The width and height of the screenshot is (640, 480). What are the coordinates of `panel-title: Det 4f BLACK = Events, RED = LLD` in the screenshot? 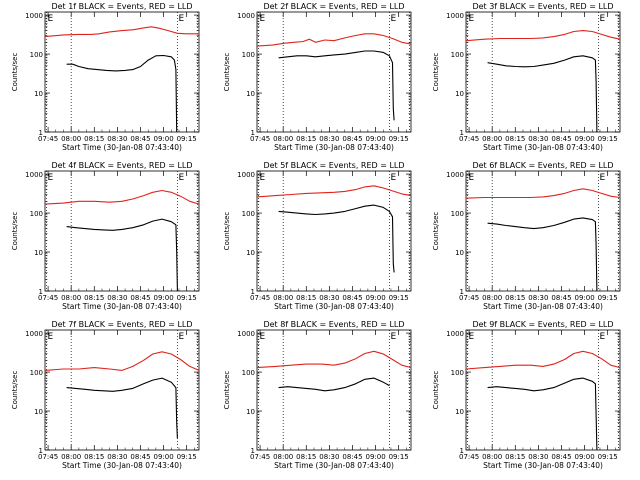 It's located at (121, 165).